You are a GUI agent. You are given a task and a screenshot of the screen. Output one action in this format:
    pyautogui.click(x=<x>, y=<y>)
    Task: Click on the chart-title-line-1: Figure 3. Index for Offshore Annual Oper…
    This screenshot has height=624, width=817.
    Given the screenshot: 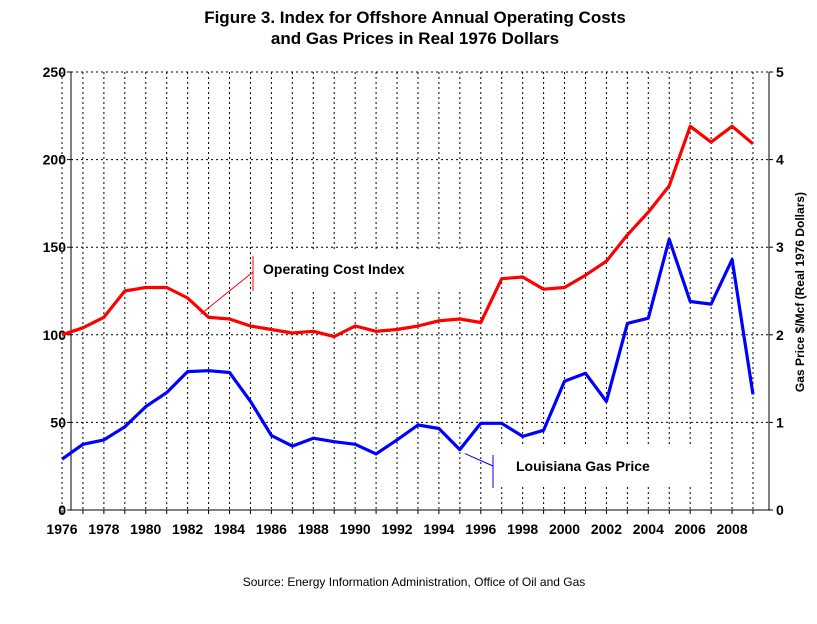 What is the action you would take?
    pyautogui.click(x=415, y=17)
    